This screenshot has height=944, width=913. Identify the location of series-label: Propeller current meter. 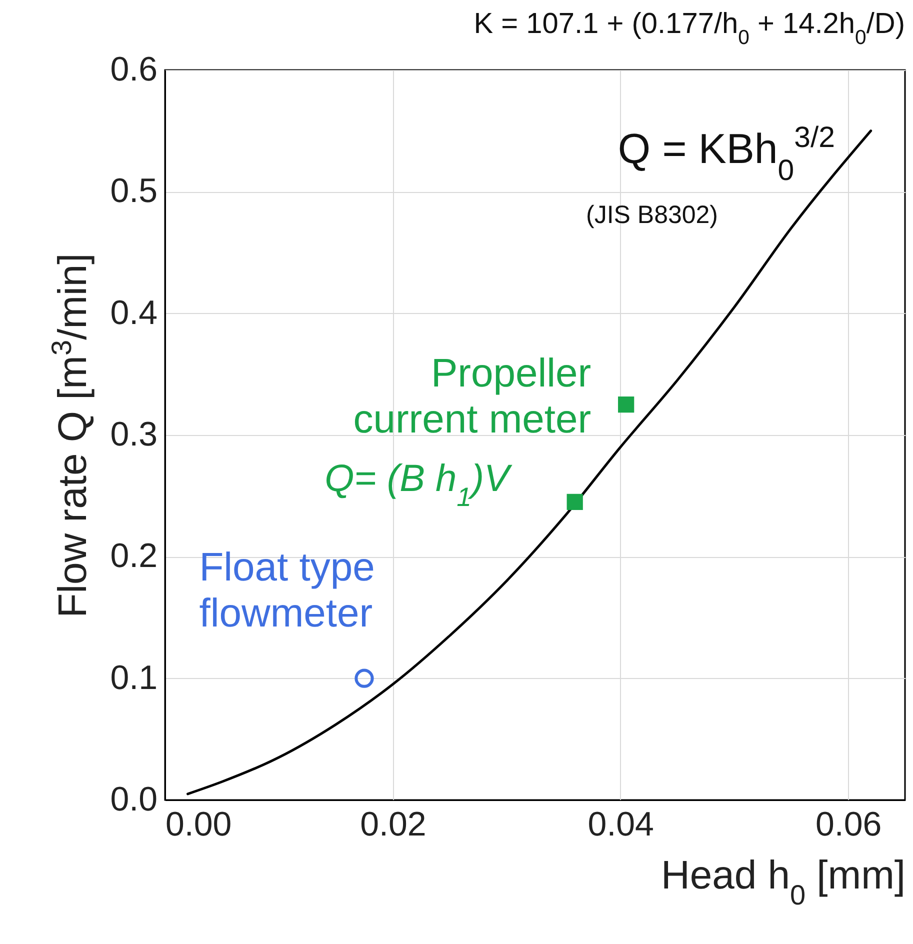
(472, 397).